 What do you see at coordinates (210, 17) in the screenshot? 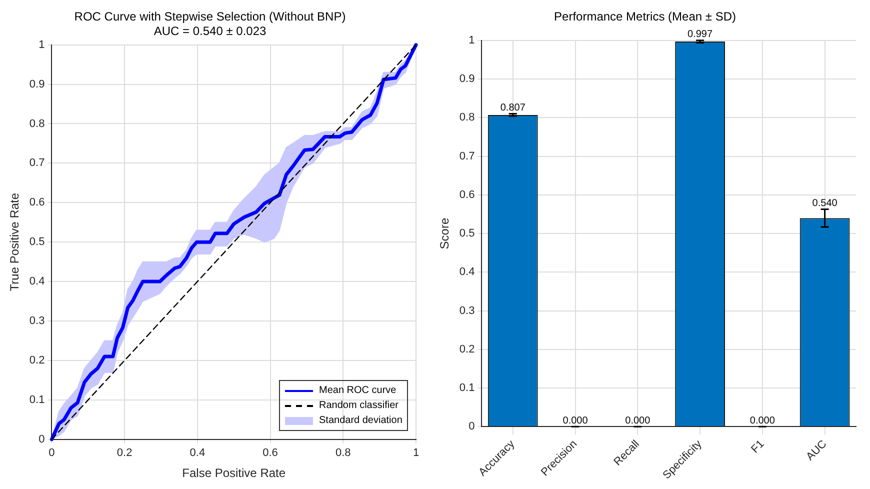
I see `chart-title: ROC Curve with Stepwise Selection (Without BNP)` at bounding box center [210, 17].